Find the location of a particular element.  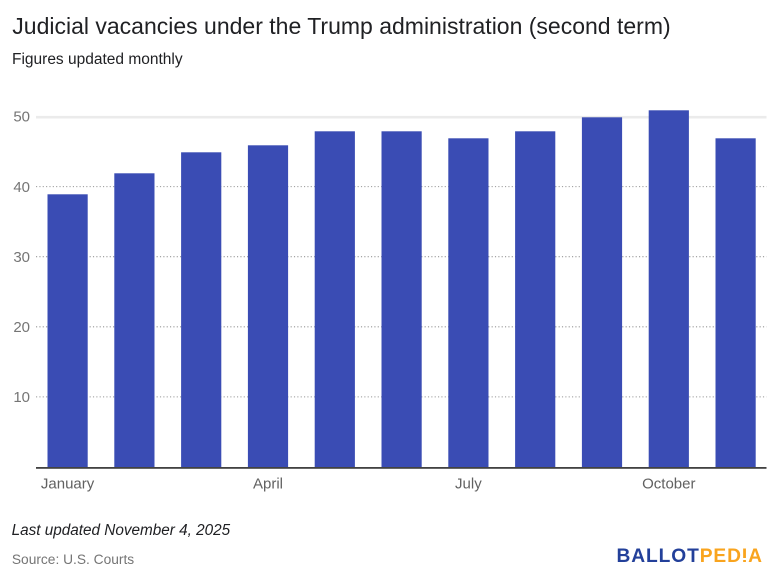

svg-text: April is located at coordinates (268, 484).